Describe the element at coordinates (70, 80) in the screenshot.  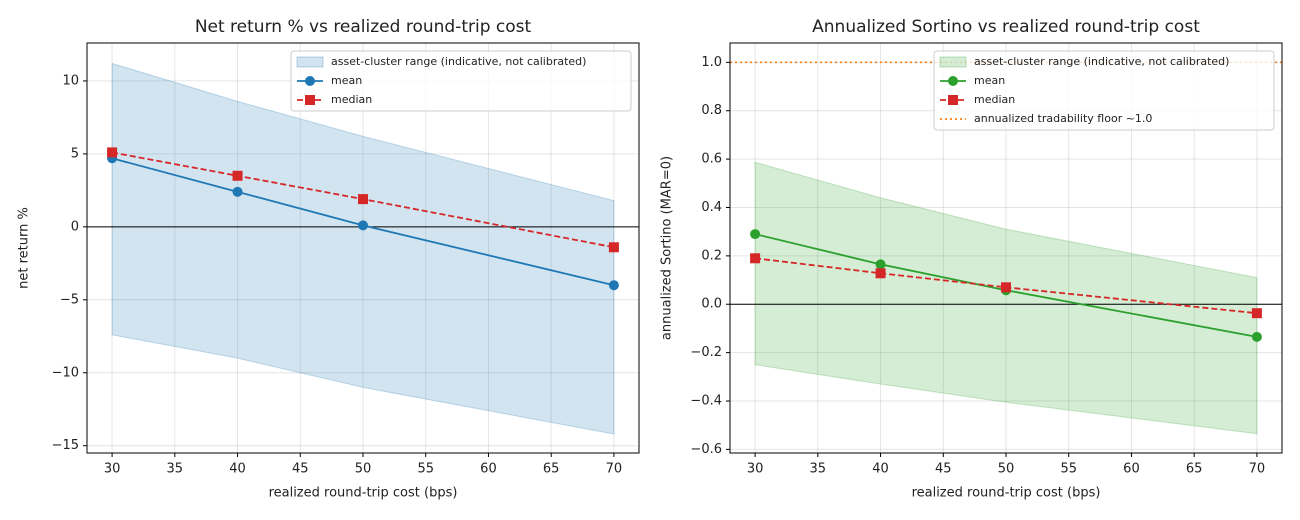
I see `y-tick-label: 10` at that location.